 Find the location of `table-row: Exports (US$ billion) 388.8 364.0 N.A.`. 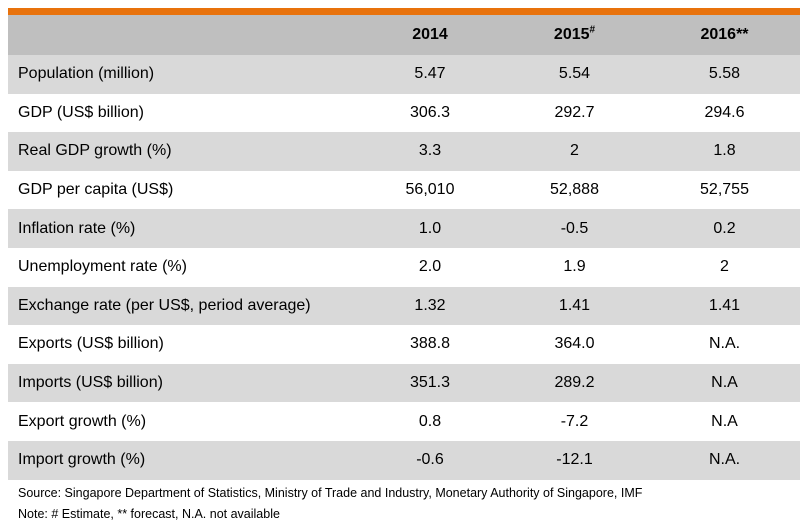

table-row: Exports (US$ billion) 388.8 364.0 N.A. is located at coordinates (404, 344).